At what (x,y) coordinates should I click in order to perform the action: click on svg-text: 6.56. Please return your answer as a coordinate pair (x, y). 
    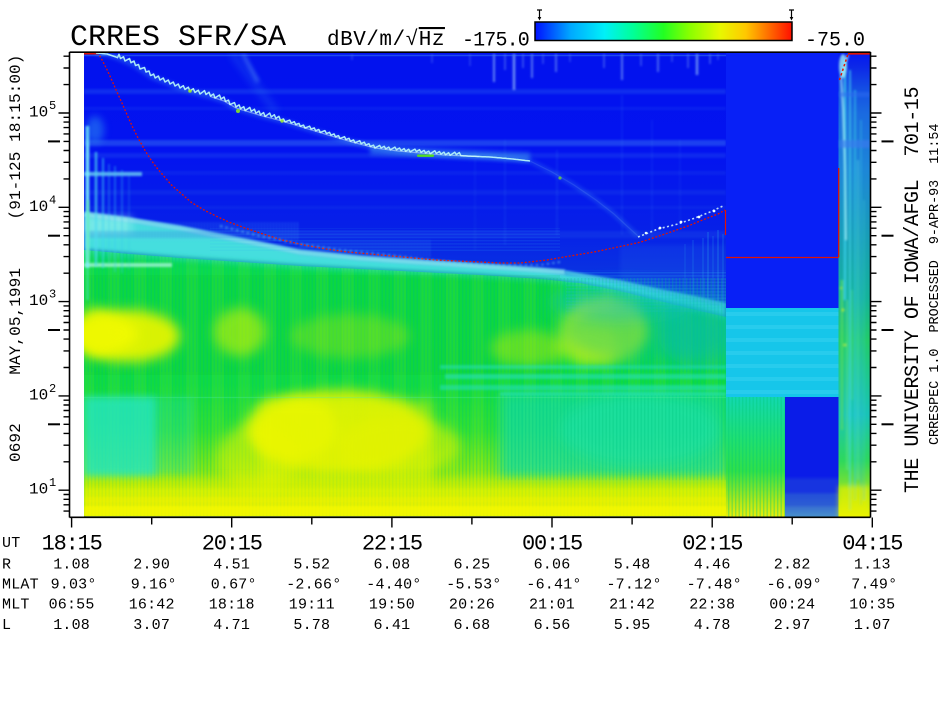
    Looking at the image, I should click on (552, 625).